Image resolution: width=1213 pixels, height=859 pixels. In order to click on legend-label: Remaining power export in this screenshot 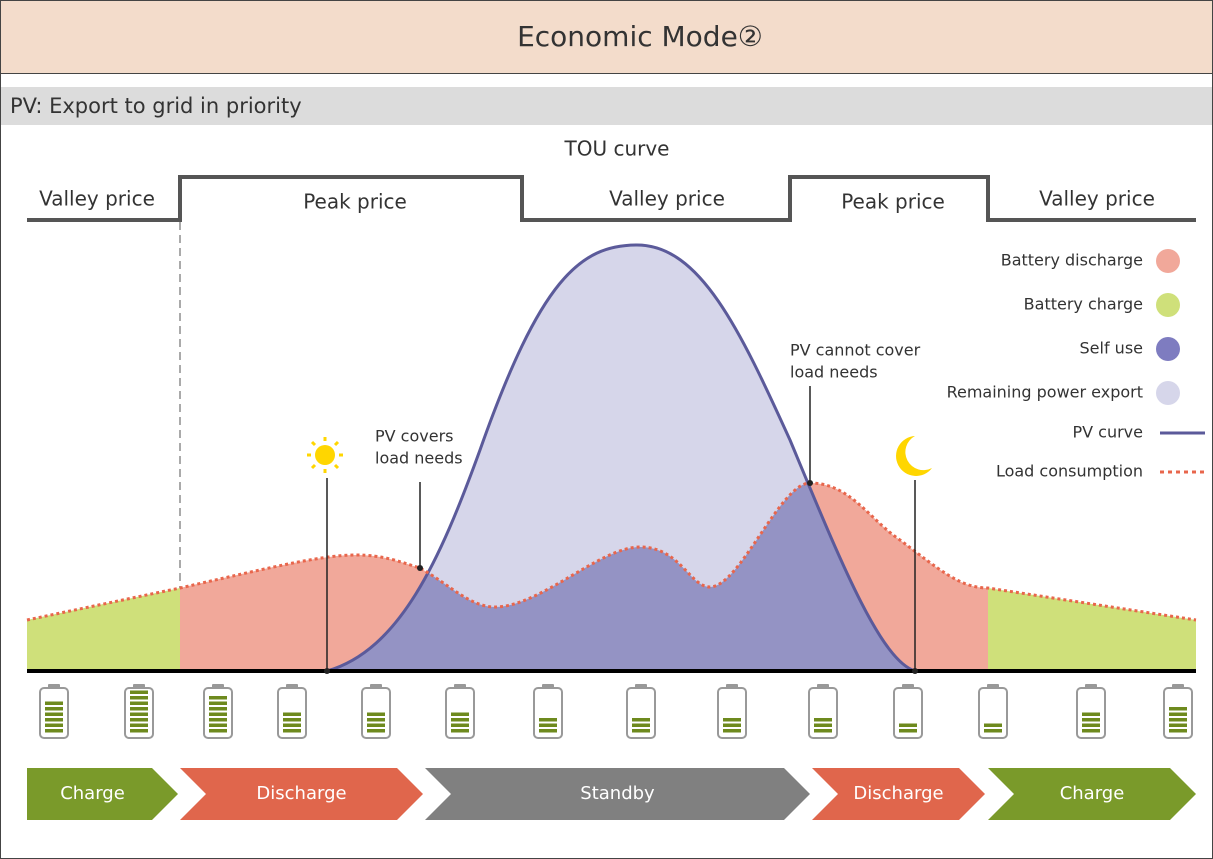, I will do `click(1045, 392)`.